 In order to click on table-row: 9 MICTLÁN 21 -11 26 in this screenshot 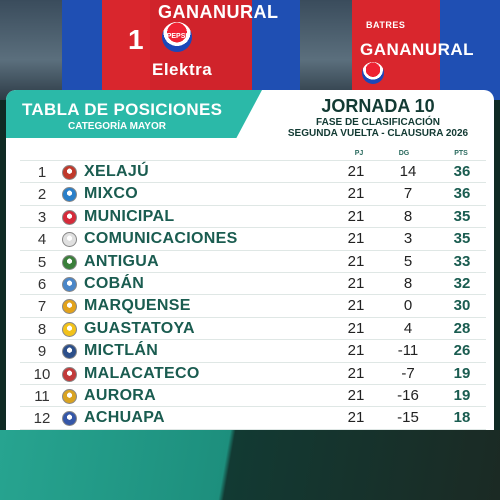, I will do `click(253, 351)`.